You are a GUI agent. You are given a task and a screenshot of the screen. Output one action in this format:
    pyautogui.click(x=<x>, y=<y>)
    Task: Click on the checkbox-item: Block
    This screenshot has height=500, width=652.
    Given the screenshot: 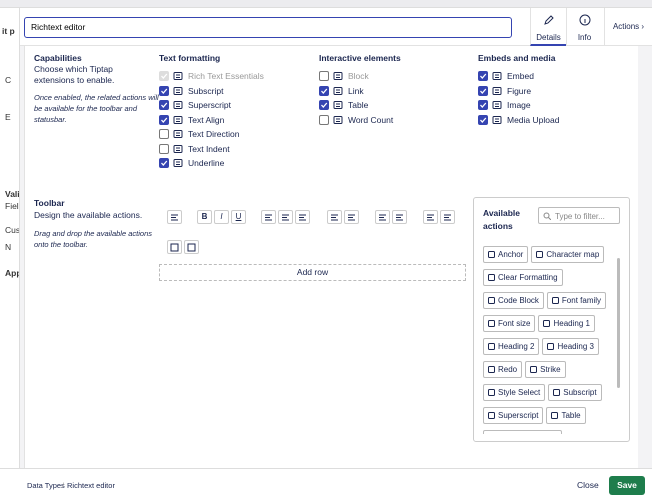 What is the action you would take?
    pyautogui.click(x=344, y=76)
    